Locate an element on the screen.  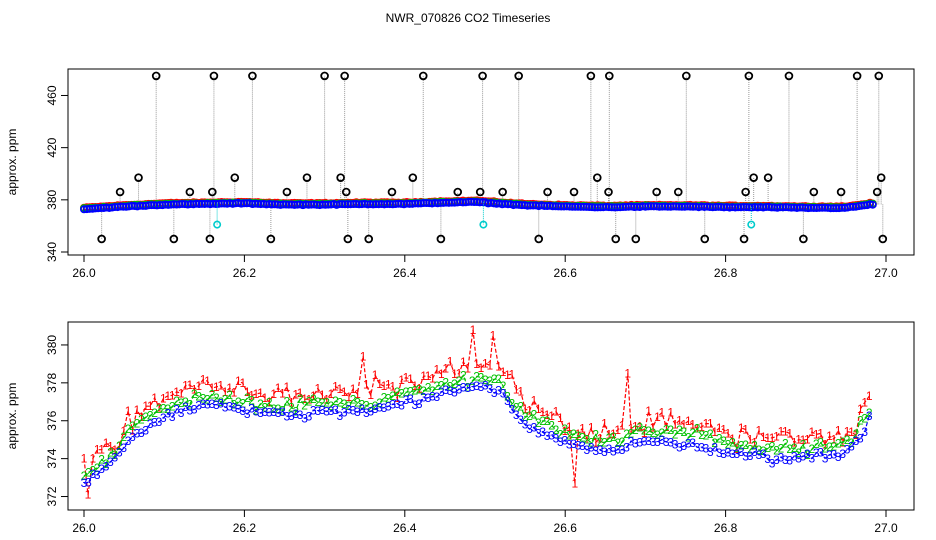
flagged-point is located at coordinates (483, 224).